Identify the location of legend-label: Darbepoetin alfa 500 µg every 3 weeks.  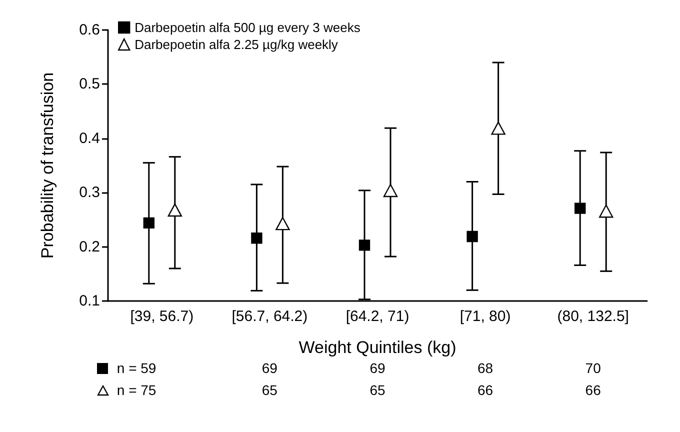
(247, 27).